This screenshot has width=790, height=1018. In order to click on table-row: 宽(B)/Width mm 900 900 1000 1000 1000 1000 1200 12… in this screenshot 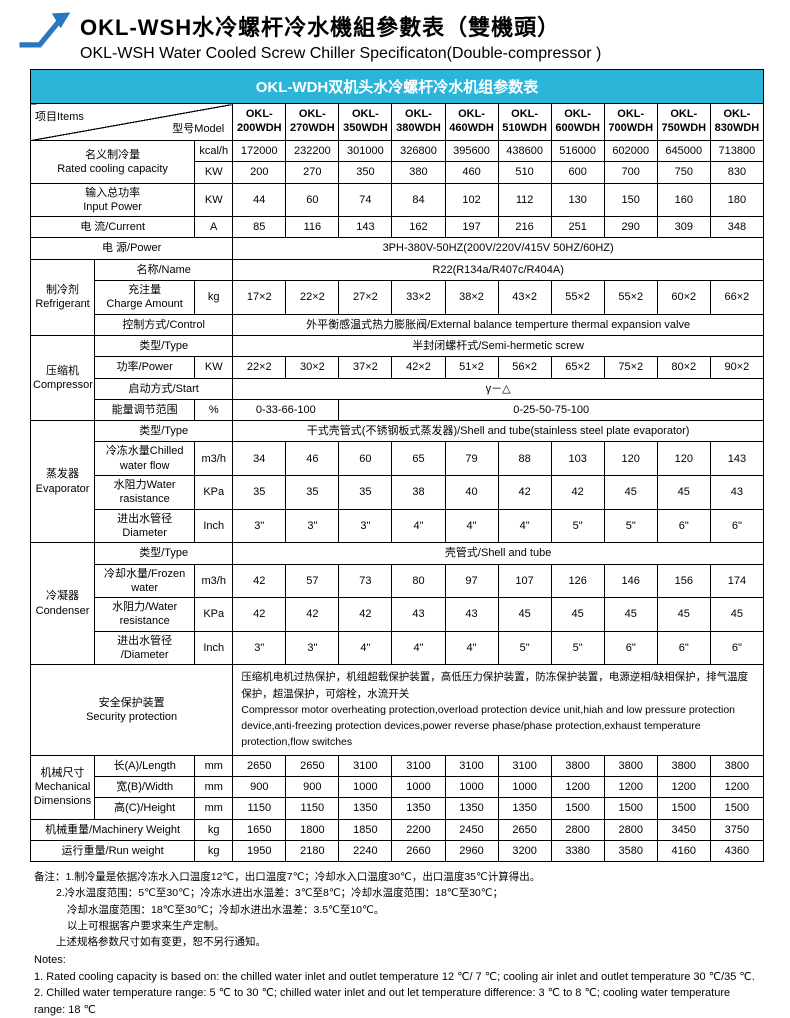, I will do `click(398, 787)`.